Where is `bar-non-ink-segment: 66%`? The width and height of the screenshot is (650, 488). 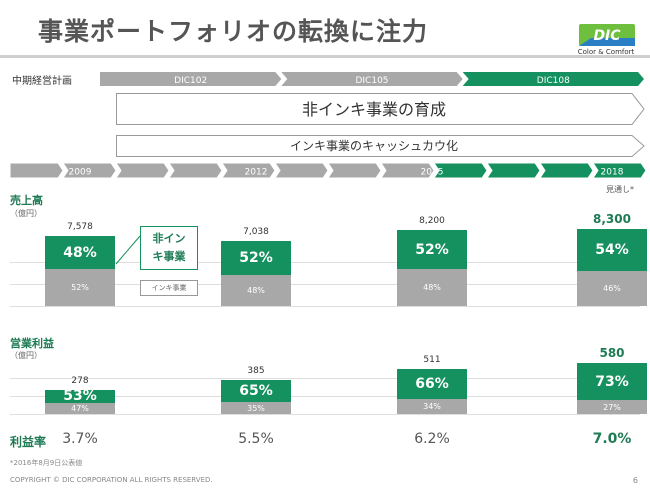 bar-non-ink-segment: 66% is located at coordinates (432, 384).